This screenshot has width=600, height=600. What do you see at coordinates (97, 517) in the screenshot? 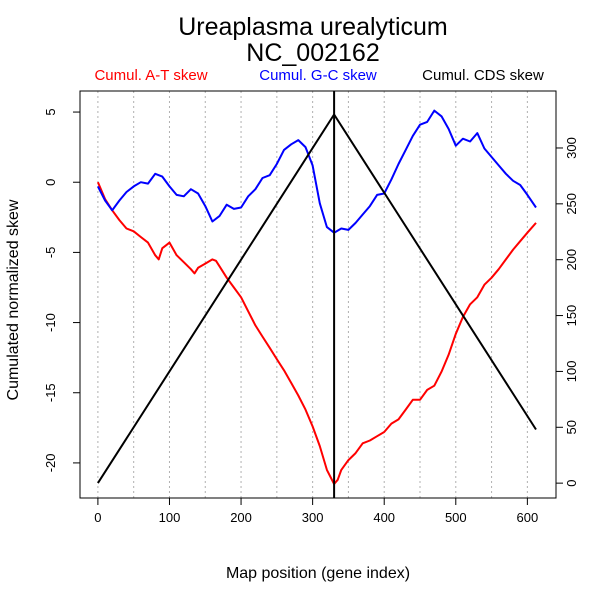
I see `x-tick-label-0: 0` at bounding box center [97, 517].